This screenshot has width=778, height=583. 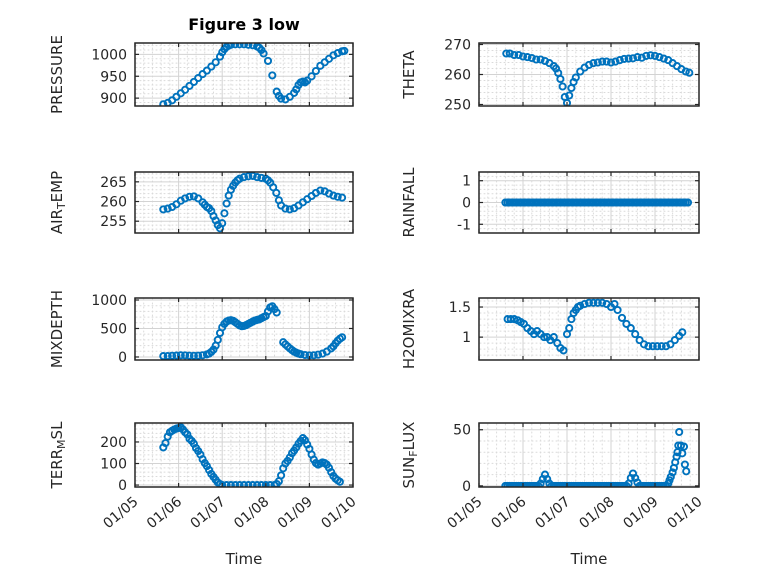 I want to click on data-series-terr-msl, so click(x=251, y=455).